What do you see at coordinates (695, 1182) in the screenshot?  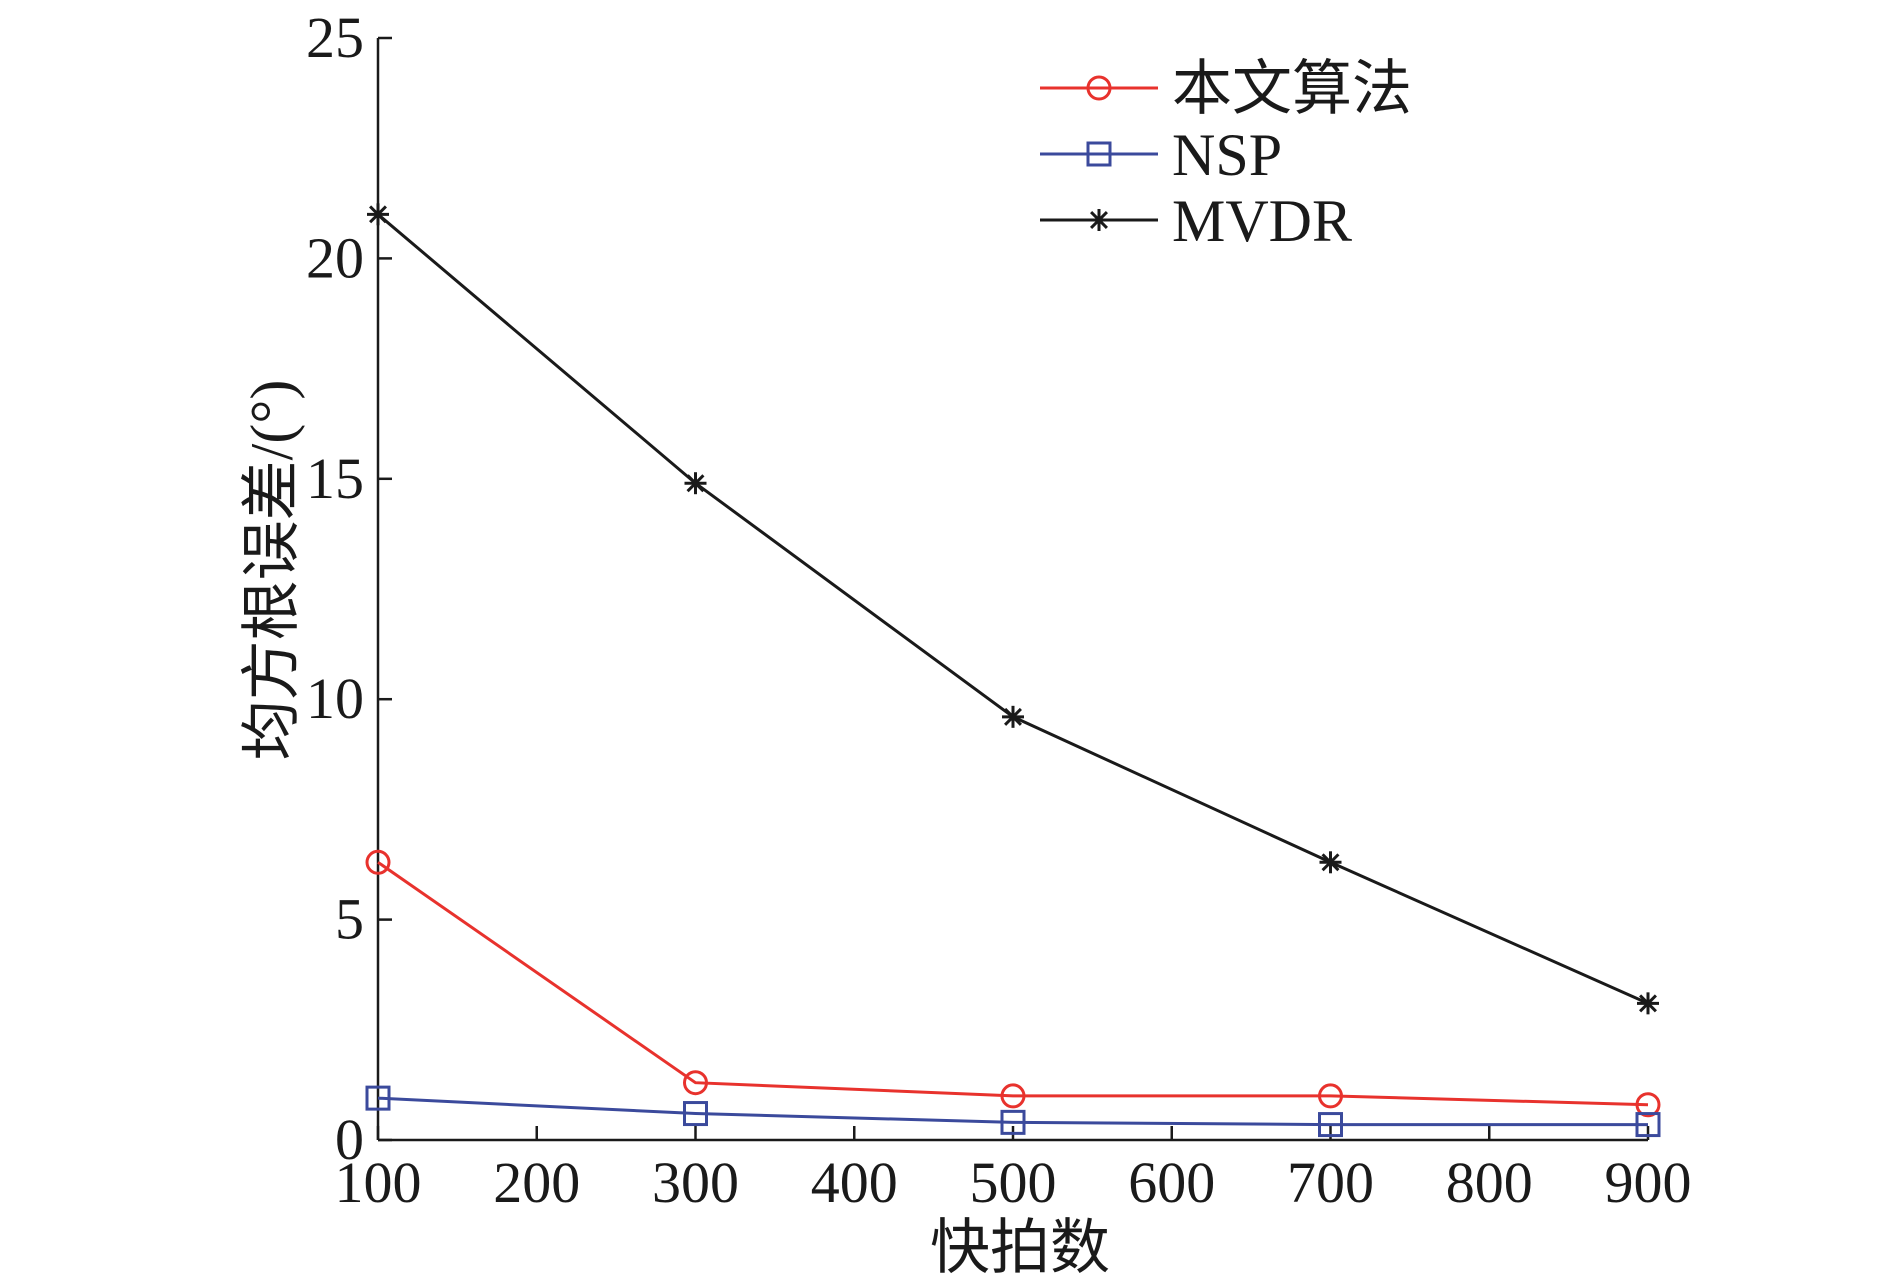 I see `x-tick-label: 300` at bounding box center [695, 1182].